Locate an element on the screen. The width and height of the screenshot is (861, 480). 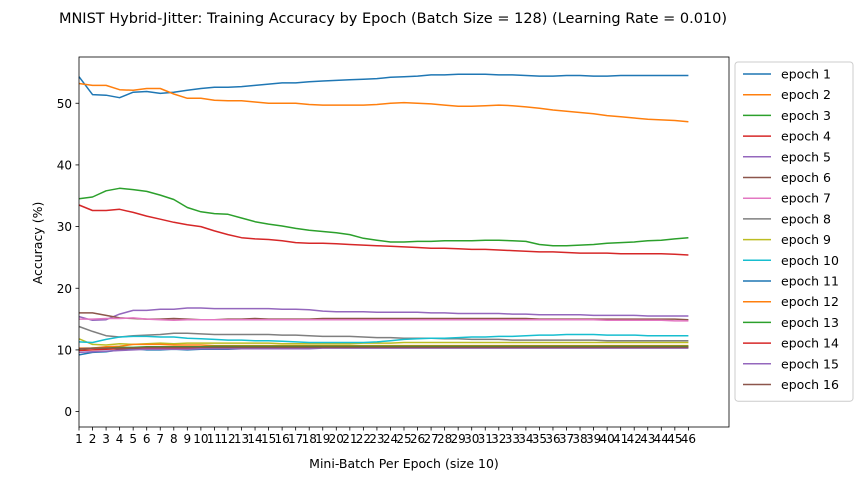
legend-box is located at coordinates (794, 231).